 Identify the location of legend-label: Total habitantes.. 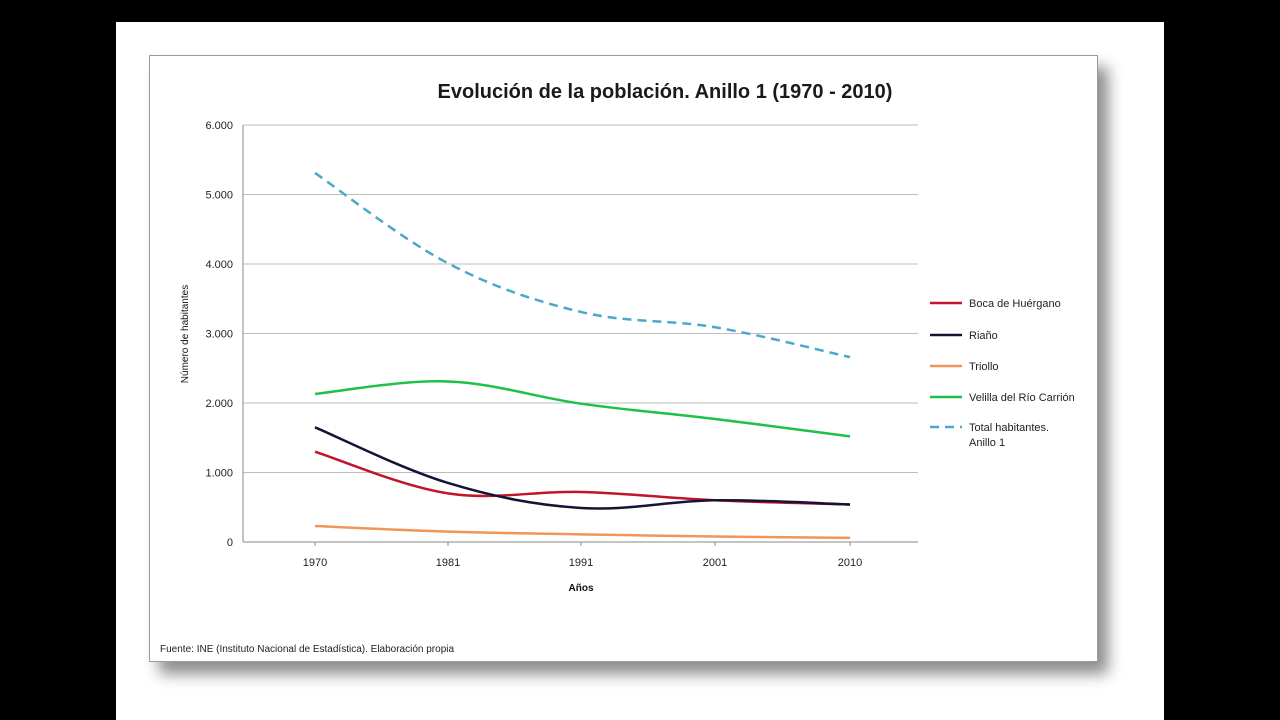
(1009, 428).